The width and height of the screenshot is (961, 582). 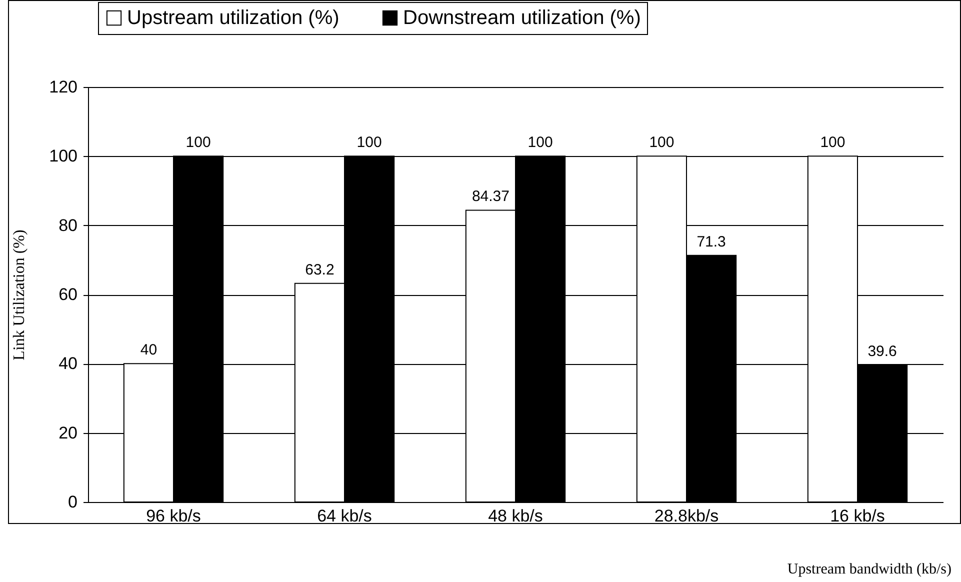 I want to click on legend-label: Upstream utilization (%), so click(x=233, y=18).